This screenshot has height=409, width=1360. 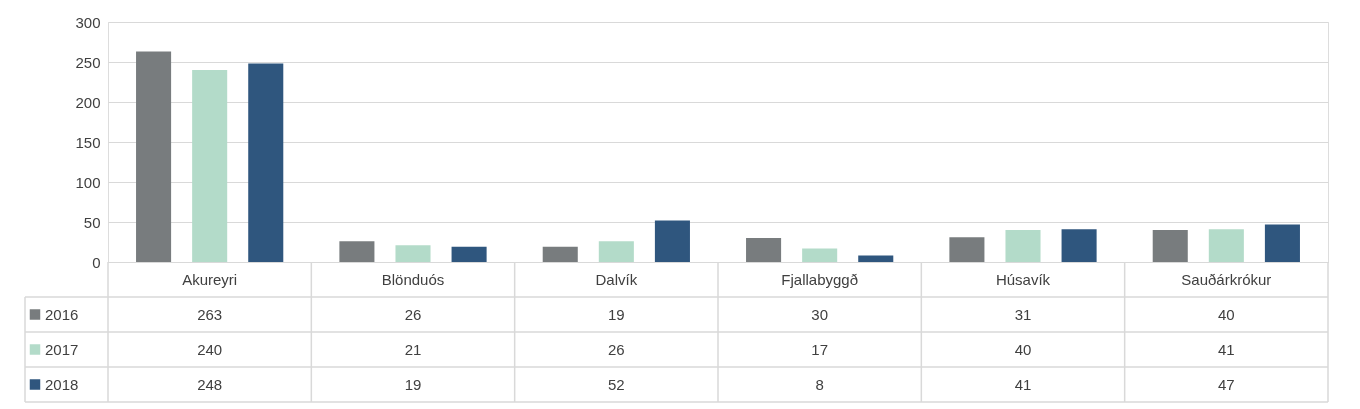 I want to click on x-tick-label: Sauðárkrókur, so click(x=1226, y=279).